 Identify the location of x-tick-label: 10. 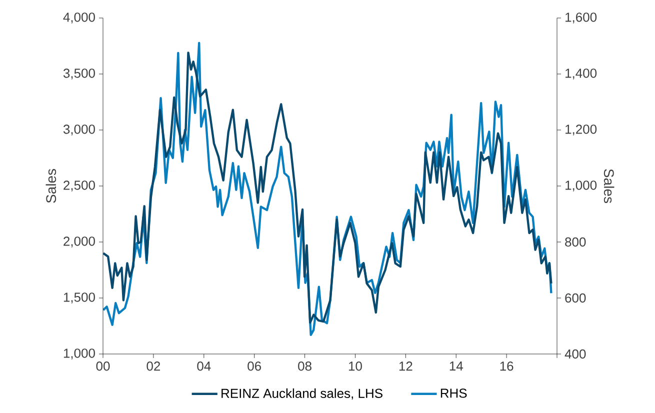
(355, 366).